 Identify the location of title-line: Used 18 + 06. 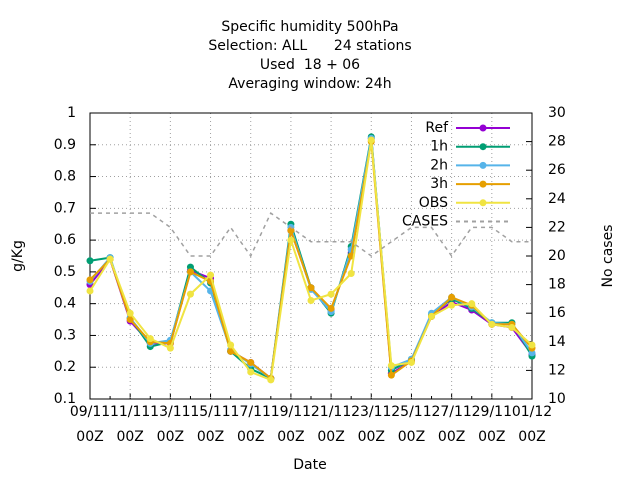
(310, 65).